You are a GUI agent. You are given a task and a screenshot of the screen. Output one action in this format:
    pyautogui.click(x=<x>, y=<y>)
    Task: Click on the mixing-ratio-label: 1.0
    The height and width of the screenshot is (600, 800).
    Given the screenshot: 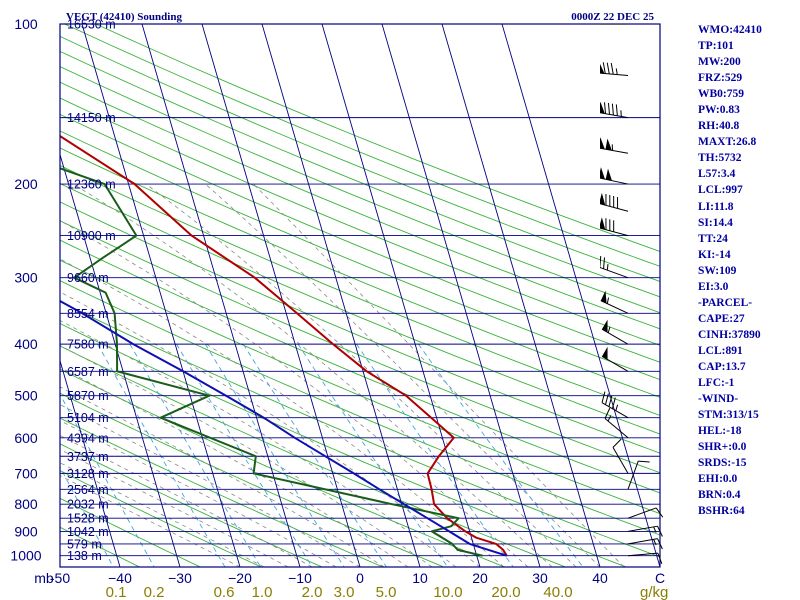 What is the action you would take?
    pyautogui.click(x=262, y=592)
    